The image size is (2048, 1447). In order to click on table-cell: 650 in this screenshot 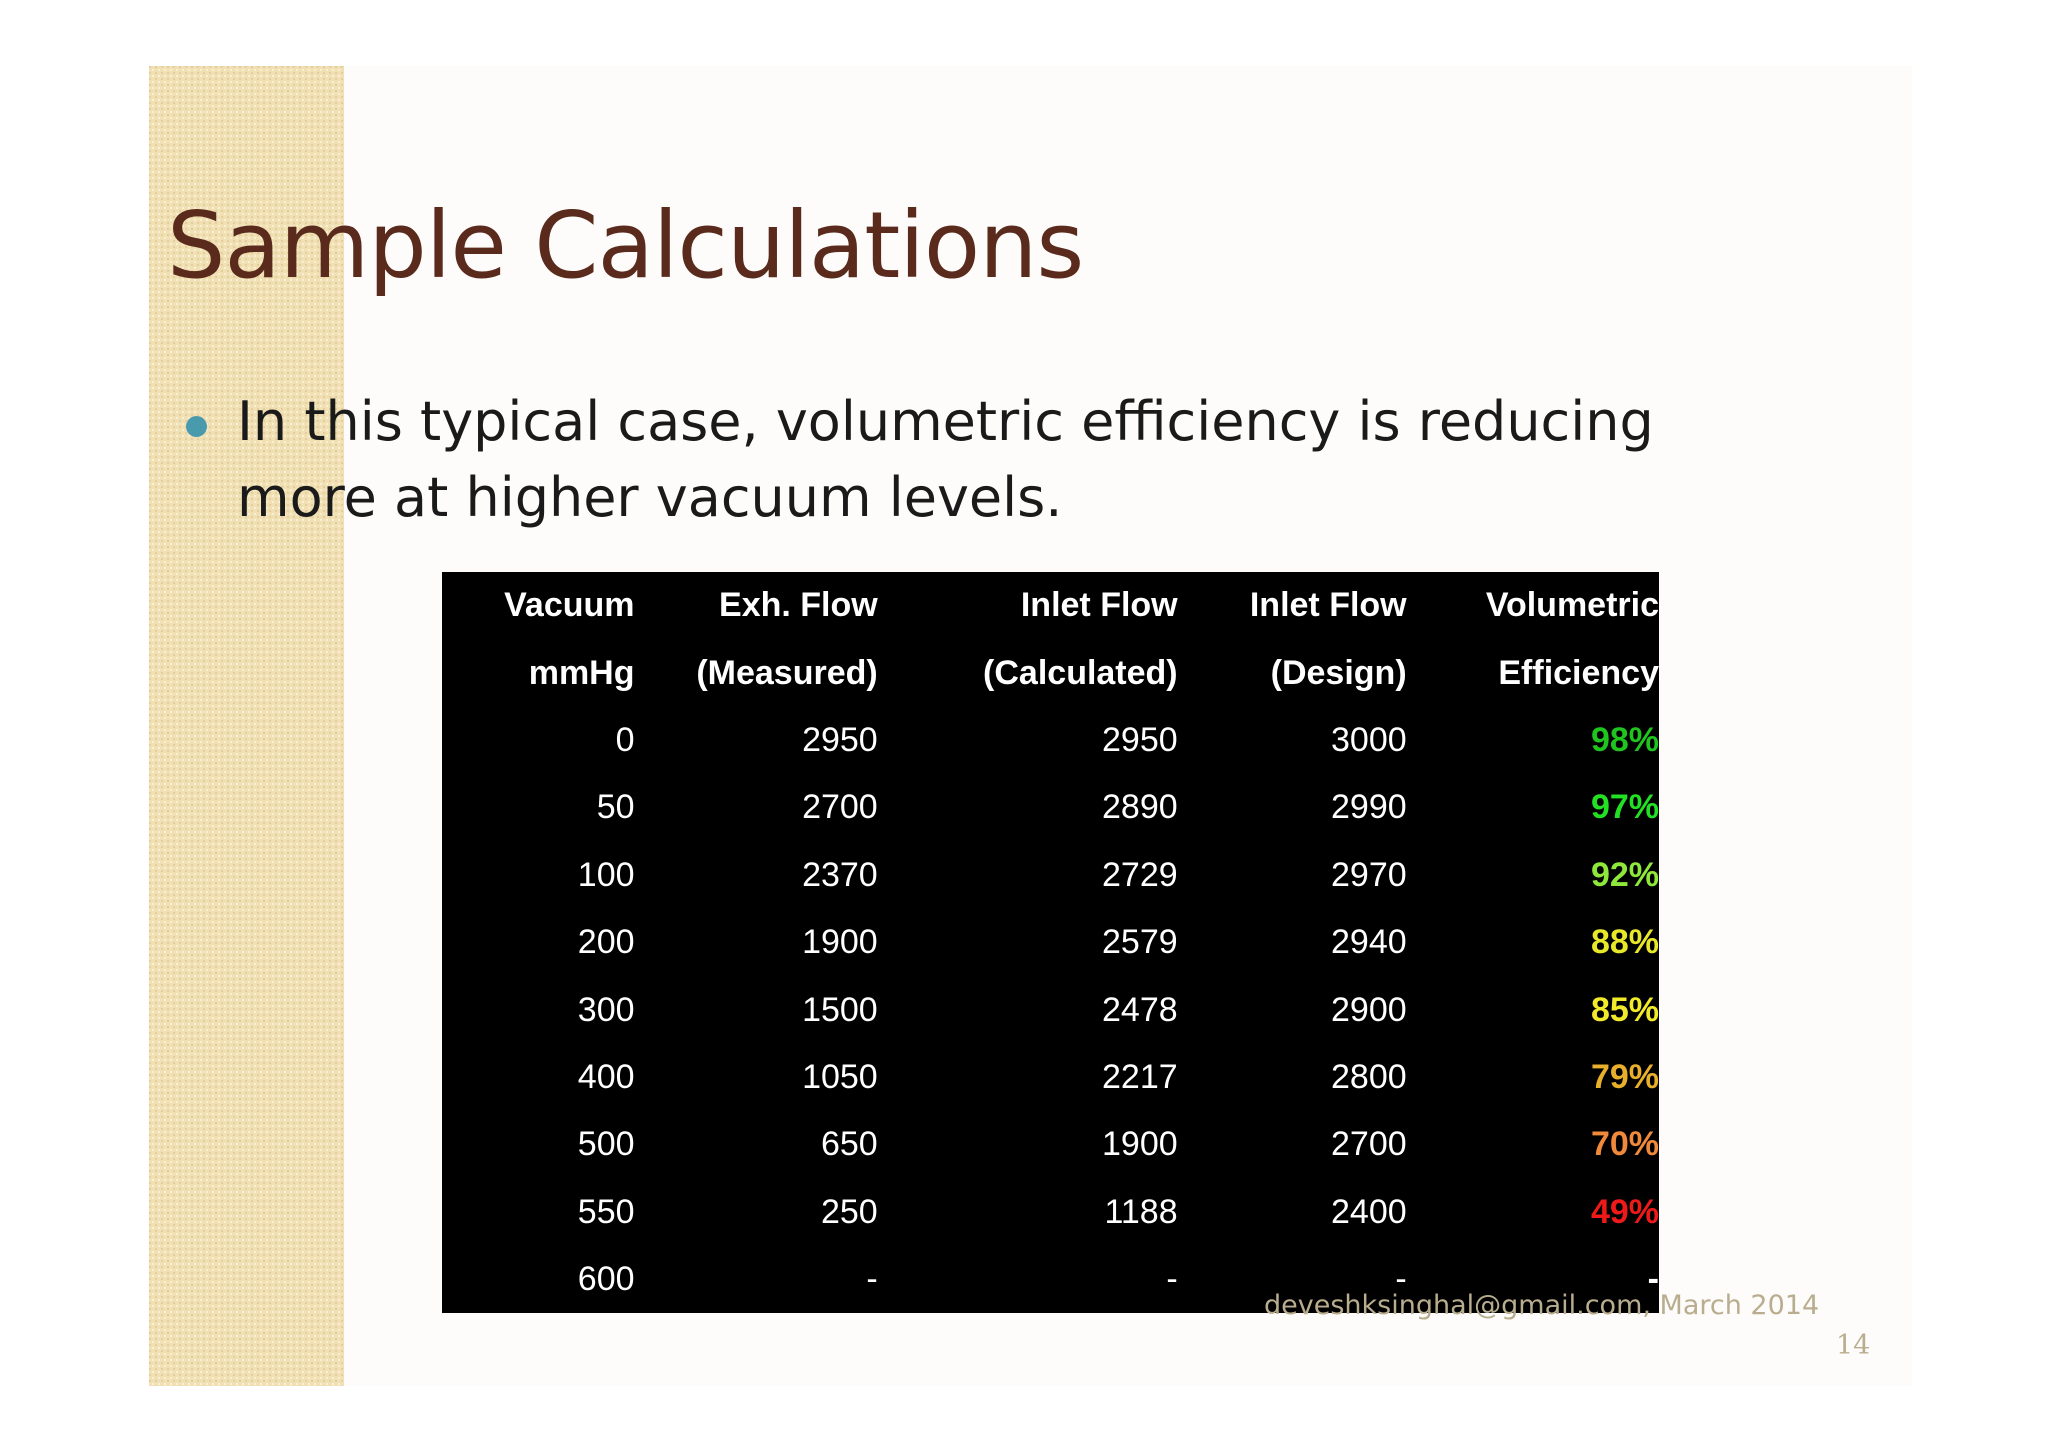, I will do `click(849, 1144)`.